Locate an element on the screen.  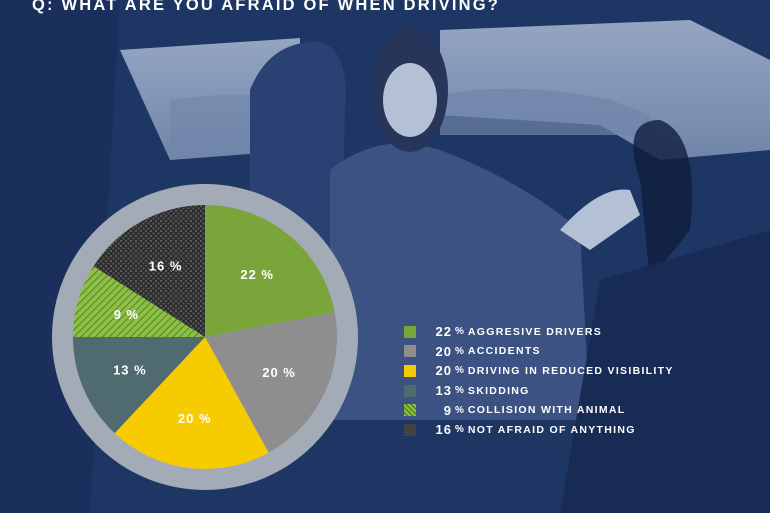
legend-value: 9 is located at coordinates (447, 410).